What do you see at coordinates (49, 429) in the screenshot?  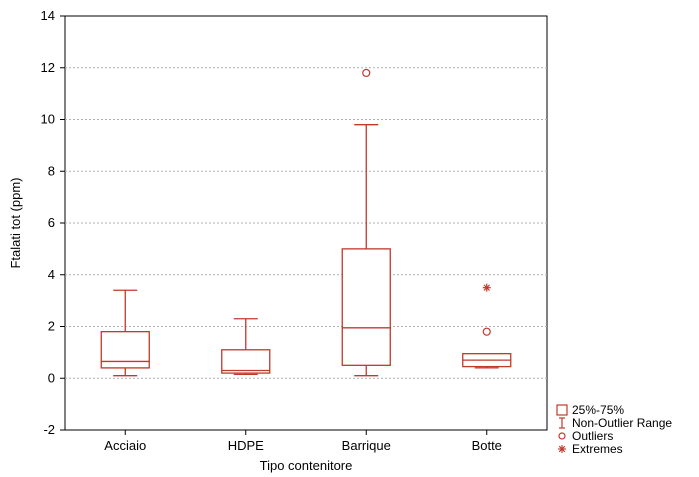 I see `y-tick-label: -2` at bounding box center [49, 429].